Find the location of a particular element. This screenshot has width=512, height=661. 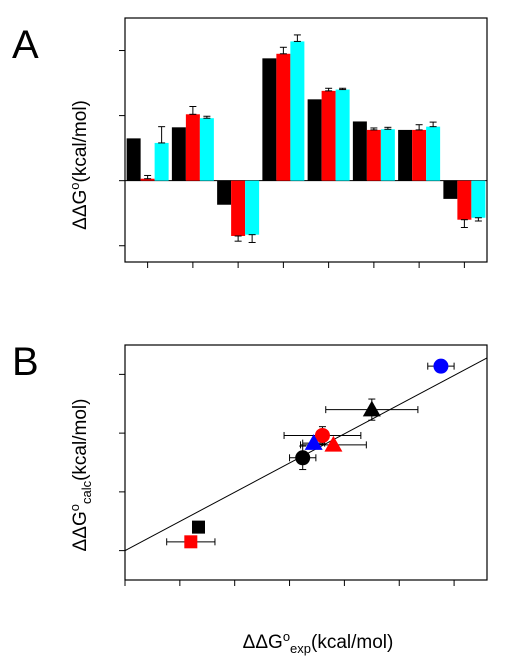

panel-b-xlabel-prefix: ΔΔG is located at coordinates (263, 642).